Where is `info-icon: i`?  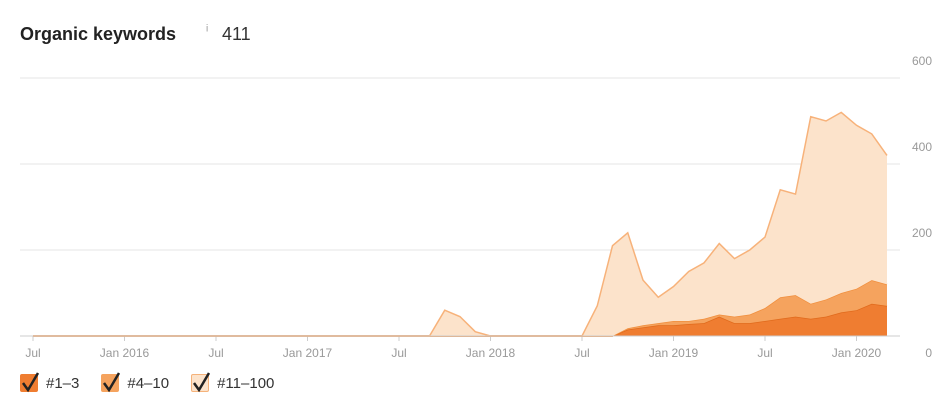
info-icon: i is located at coordinates (207, 29).